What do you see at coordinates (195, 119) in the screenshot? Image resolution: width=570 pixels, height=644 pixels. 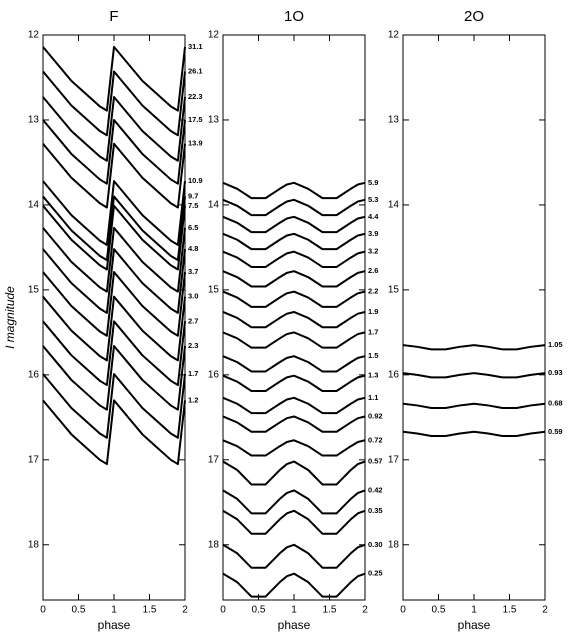 I see `series-label: 17.5` at bounding box center [195, 119].